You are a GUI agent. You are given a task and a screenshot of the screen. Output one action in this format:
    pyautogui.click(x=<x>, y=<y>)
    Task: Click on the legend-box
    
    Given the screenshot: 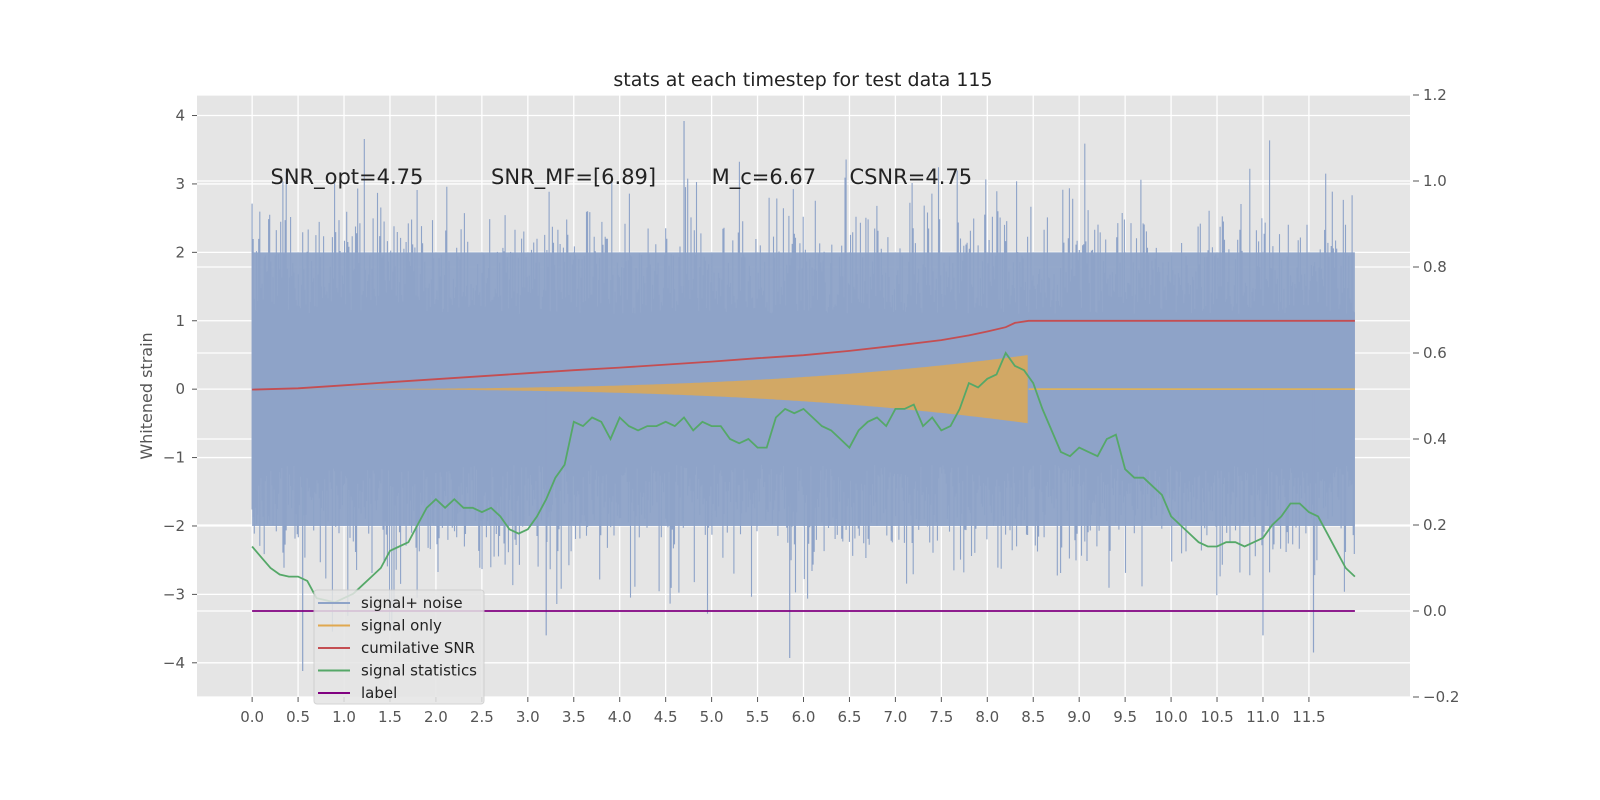 What is the action you would take?
    pyautogui.click(x=399, y=647)
    